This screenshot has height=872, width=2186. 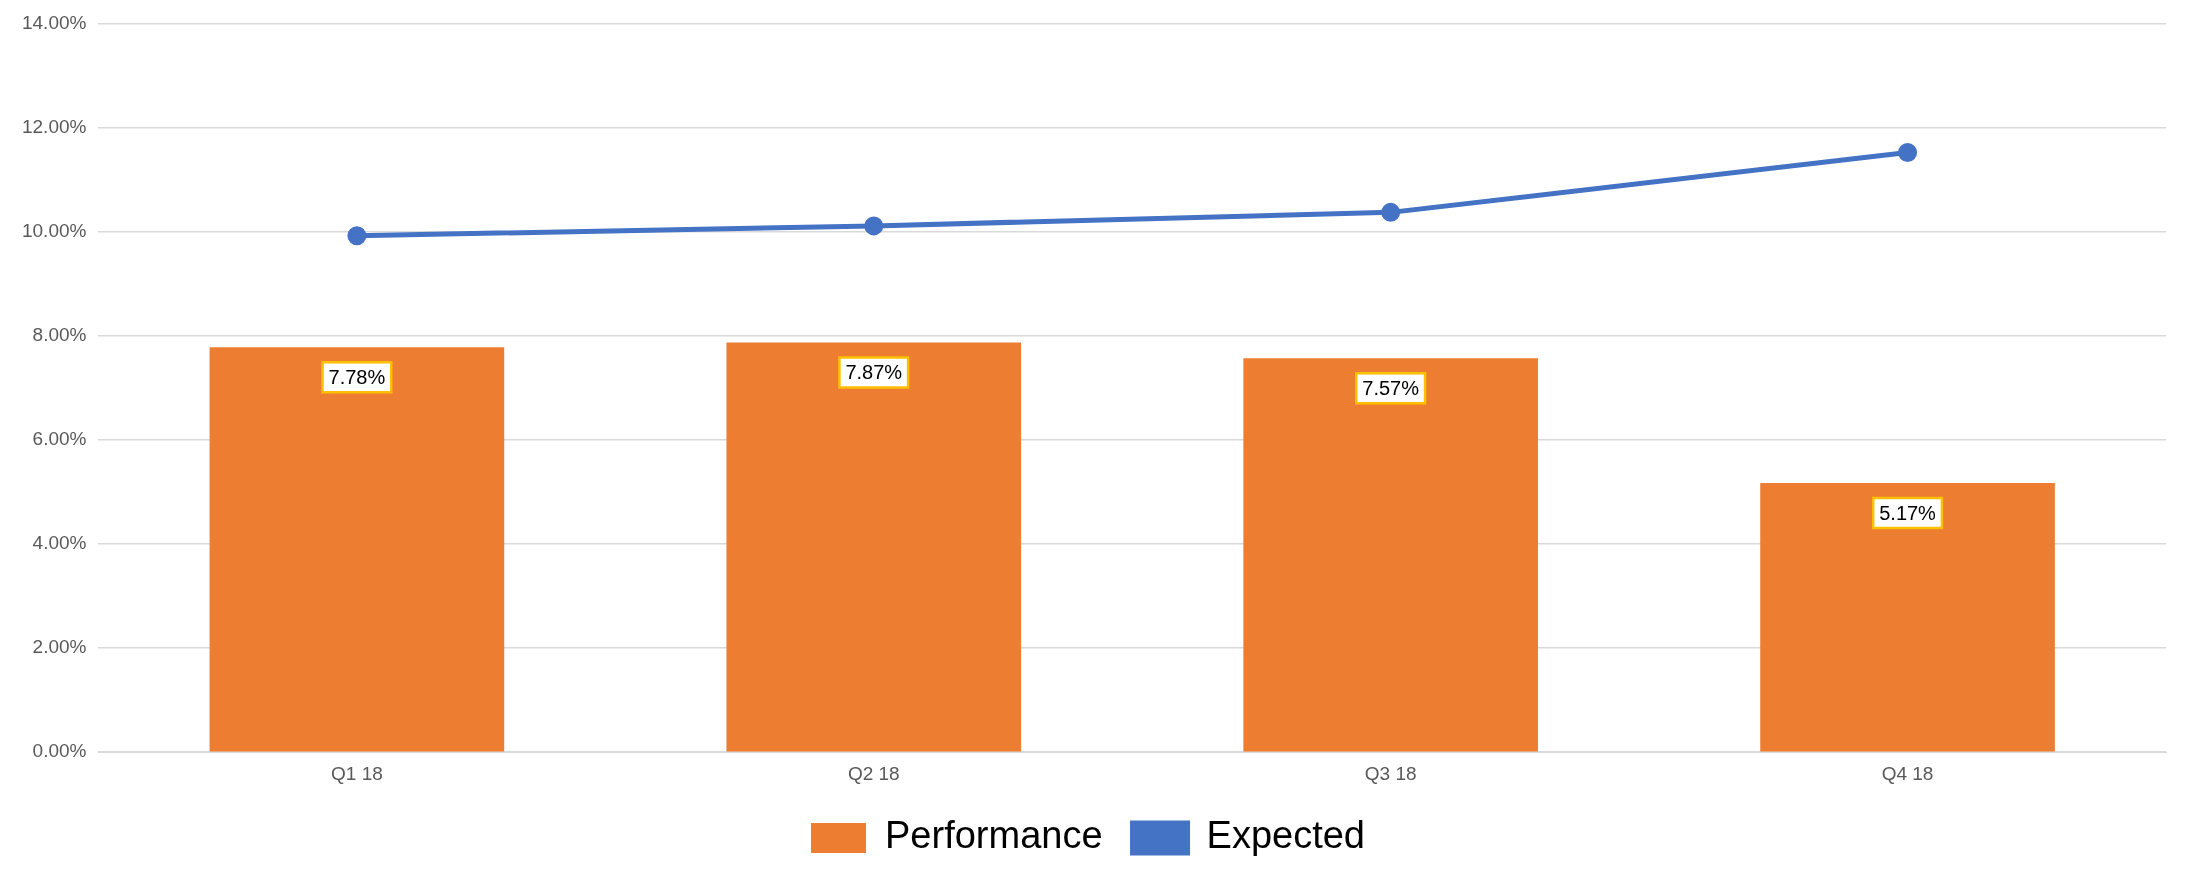 What do you see at coordinates (1285, 835) in the screenshot?
I see `legend-label: Expected` at bounding box center [1285, 835].